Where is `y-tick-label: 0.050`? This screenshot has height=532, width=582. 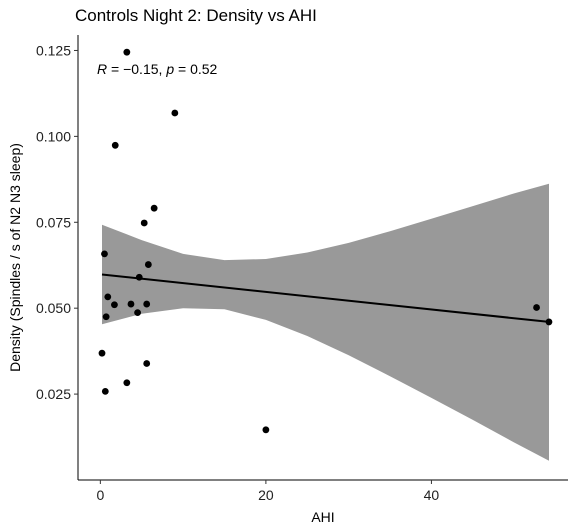 y-tick-label: 0.050 is located at coordinates (53, 308).